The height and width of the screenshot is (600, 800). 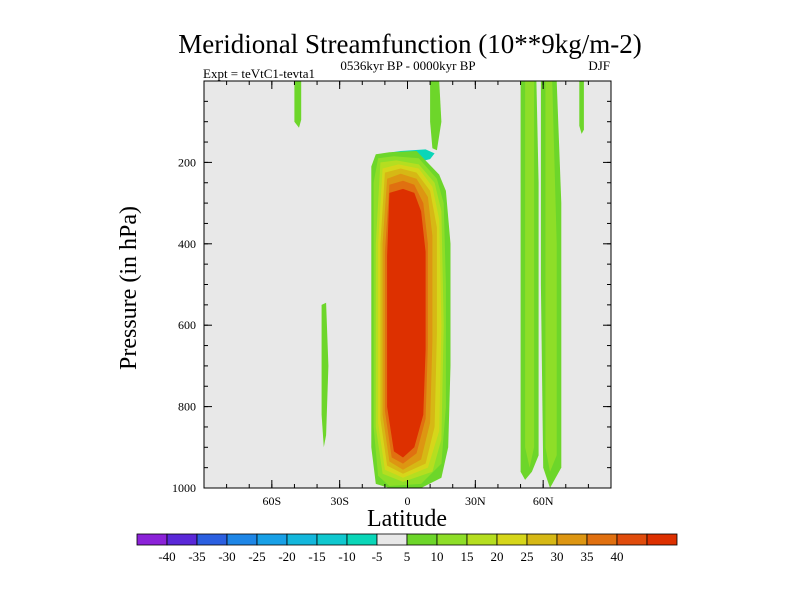 I want to click on chart-subtitle-left: Expt = teVtC1-tevta1, so click(x=259, y=73).